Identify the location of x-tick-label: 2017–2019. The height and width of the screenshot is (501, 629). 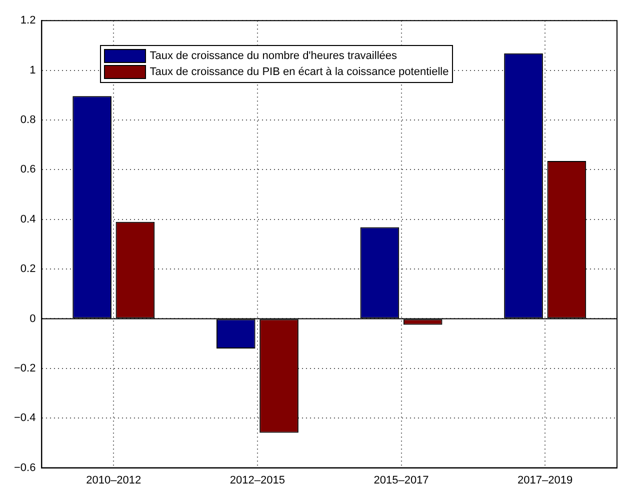
(545, 480).